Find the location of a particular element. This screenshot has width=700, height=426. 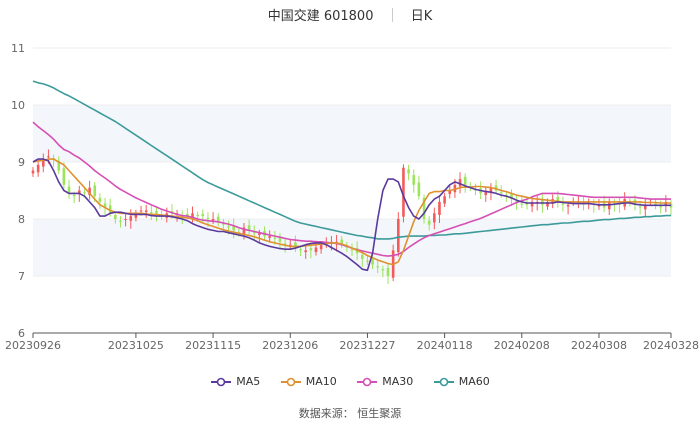

legend-label-ma5: MA5 is located at coordinates (248, 381).